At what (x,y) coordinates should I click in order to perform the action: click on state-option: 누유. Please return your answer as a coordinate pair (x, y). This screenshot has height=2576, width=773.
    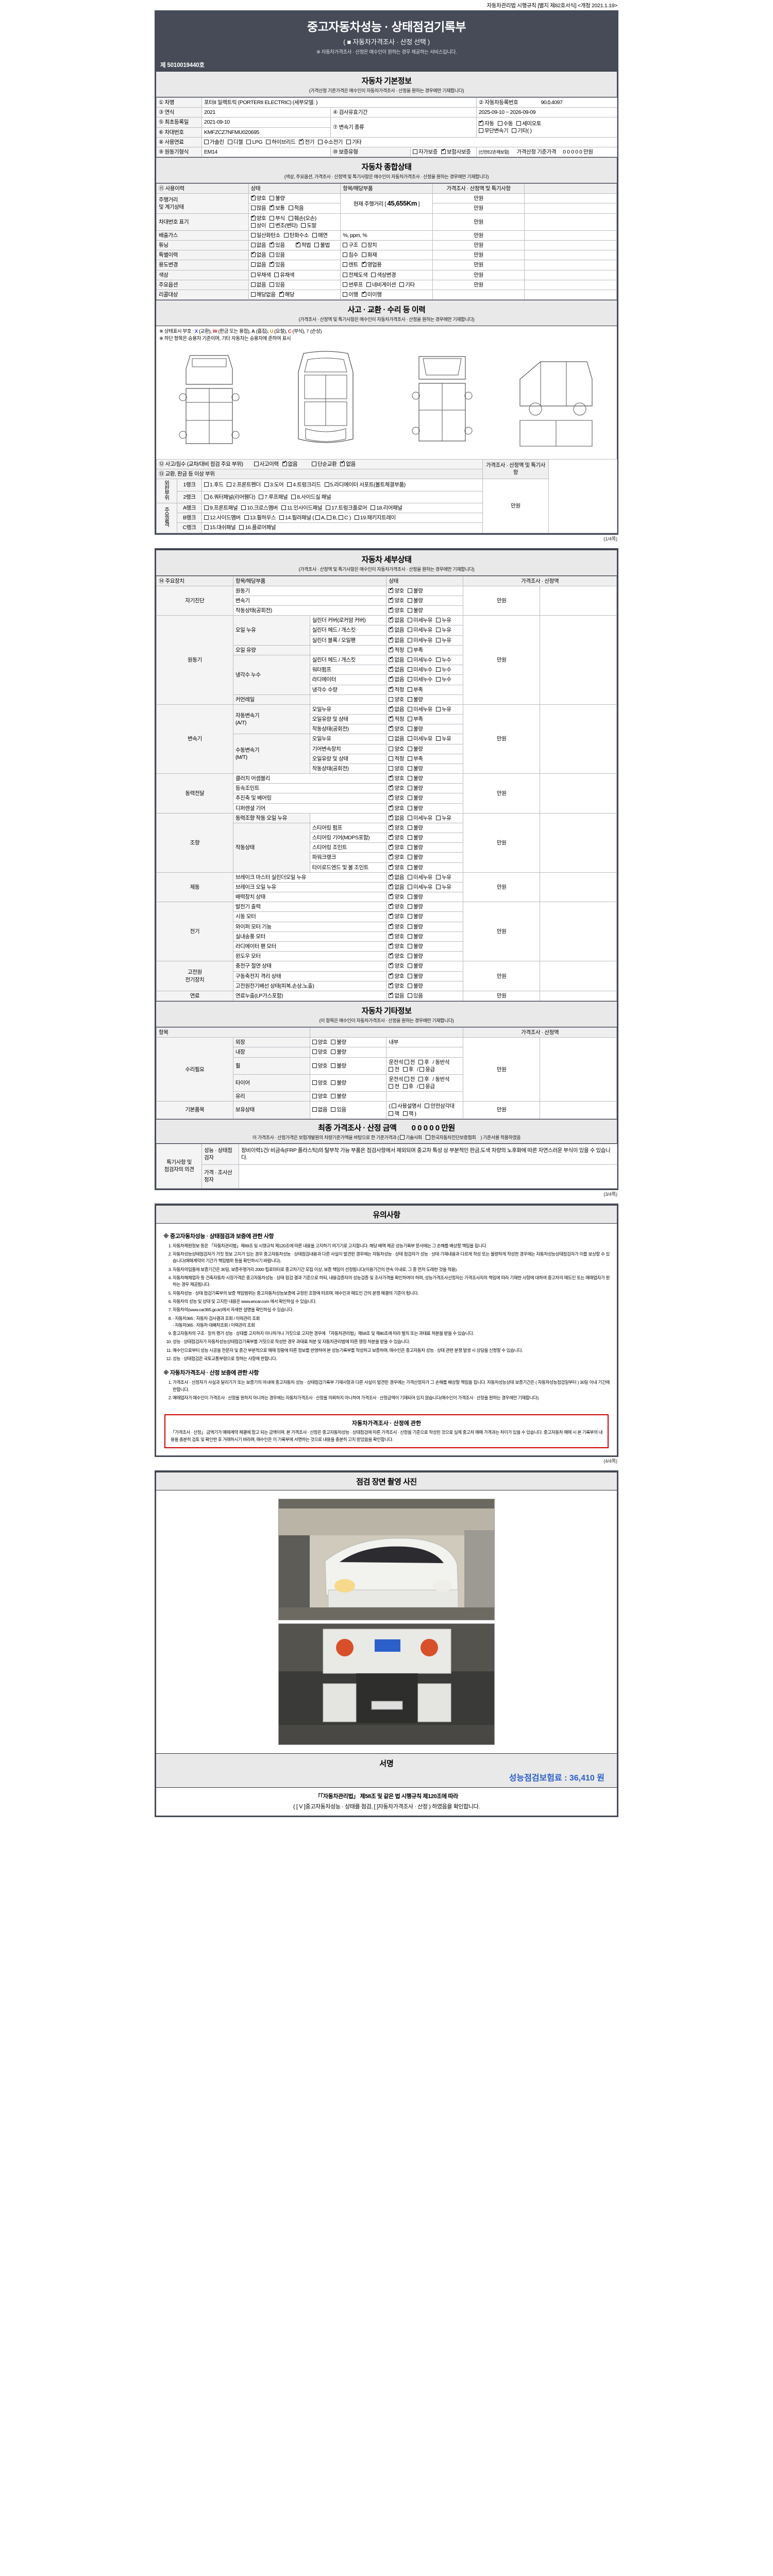
    Looking at the image, I should click on (443, 630).